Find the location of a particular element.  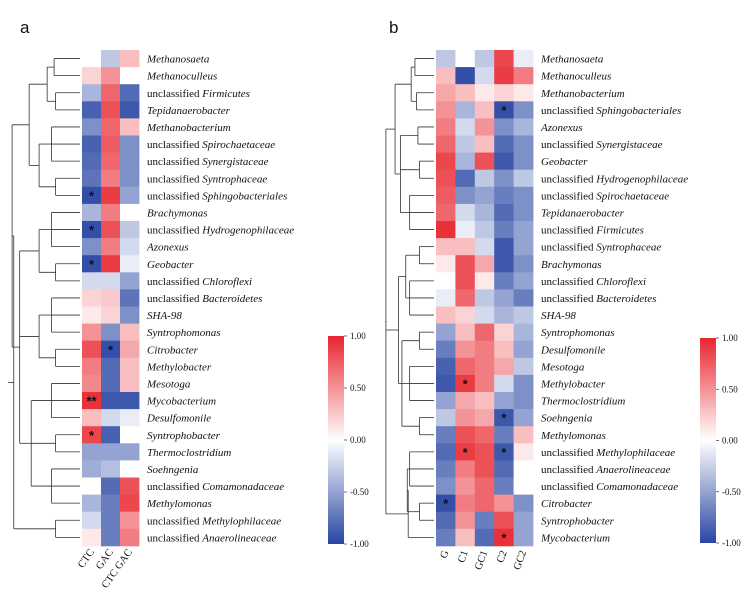

row-label-taxon: Tepidanaerobacter is located at coordinates (189, 111).